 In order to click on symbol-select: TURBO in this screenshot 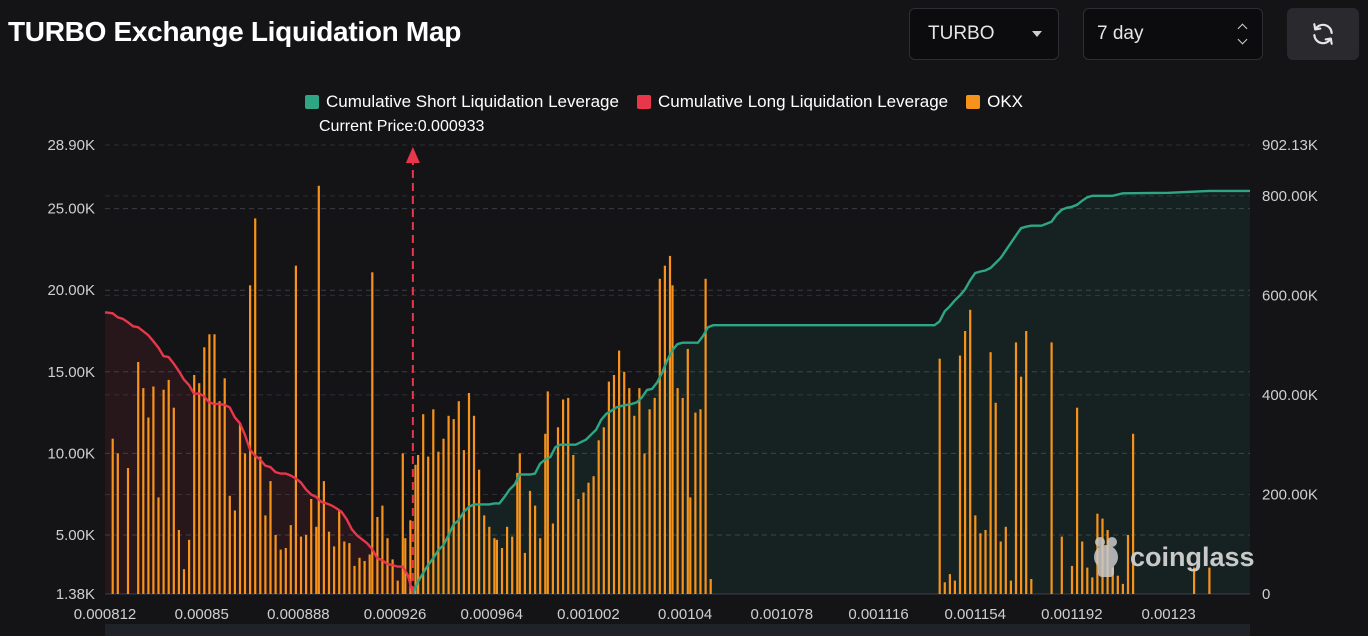, I will do `click(984, 34)`.